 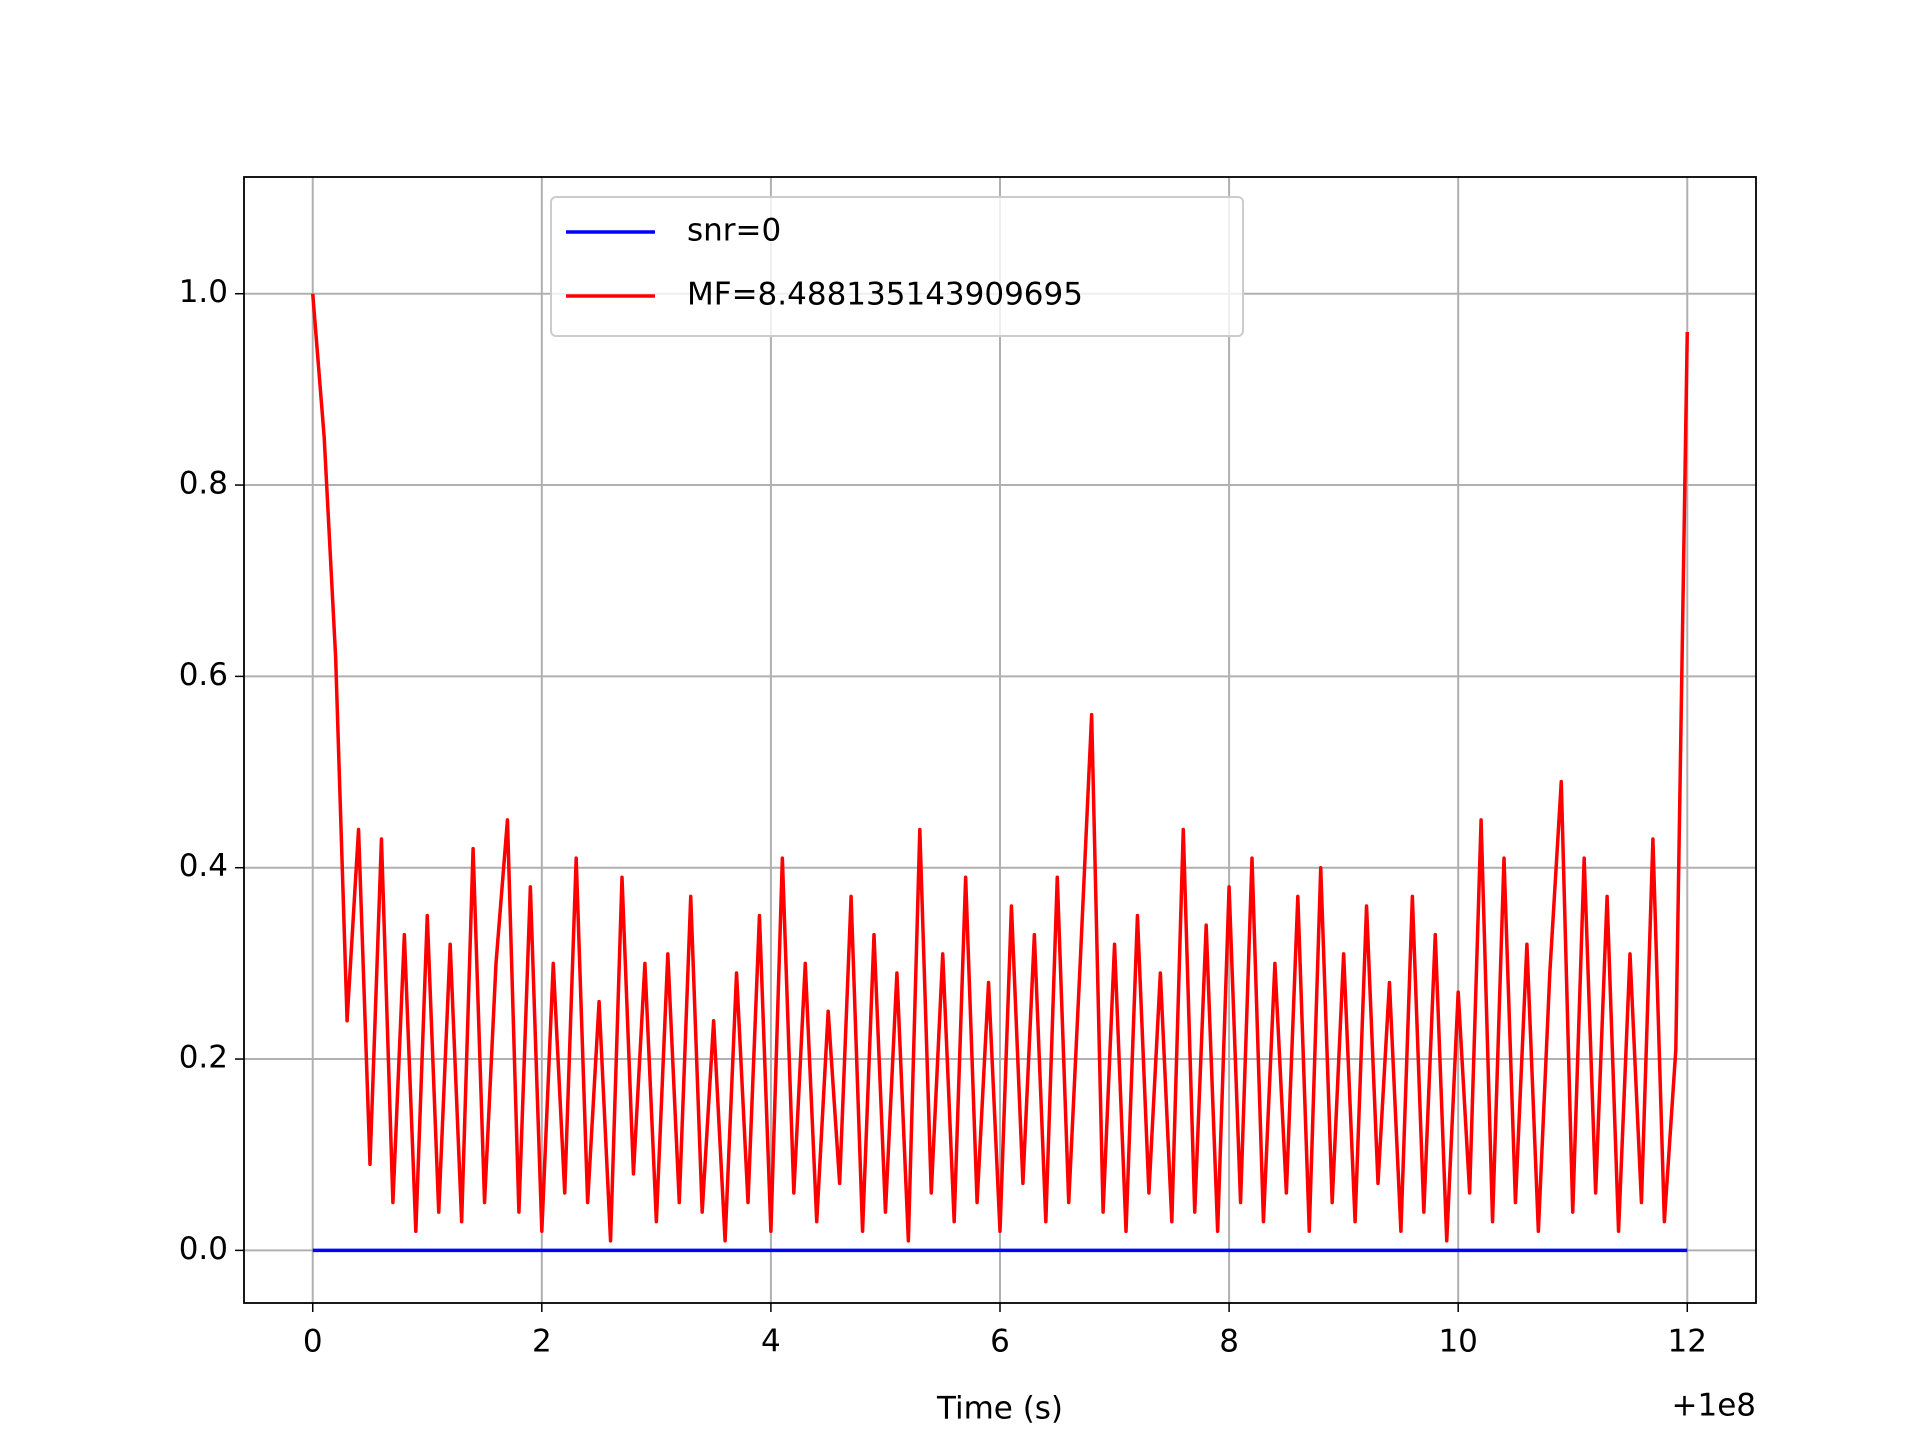 What do you see at coordinates (203, 675) in the screenshot?
I see `y-tick-label: 0.6` at bounding box center [203, 675].